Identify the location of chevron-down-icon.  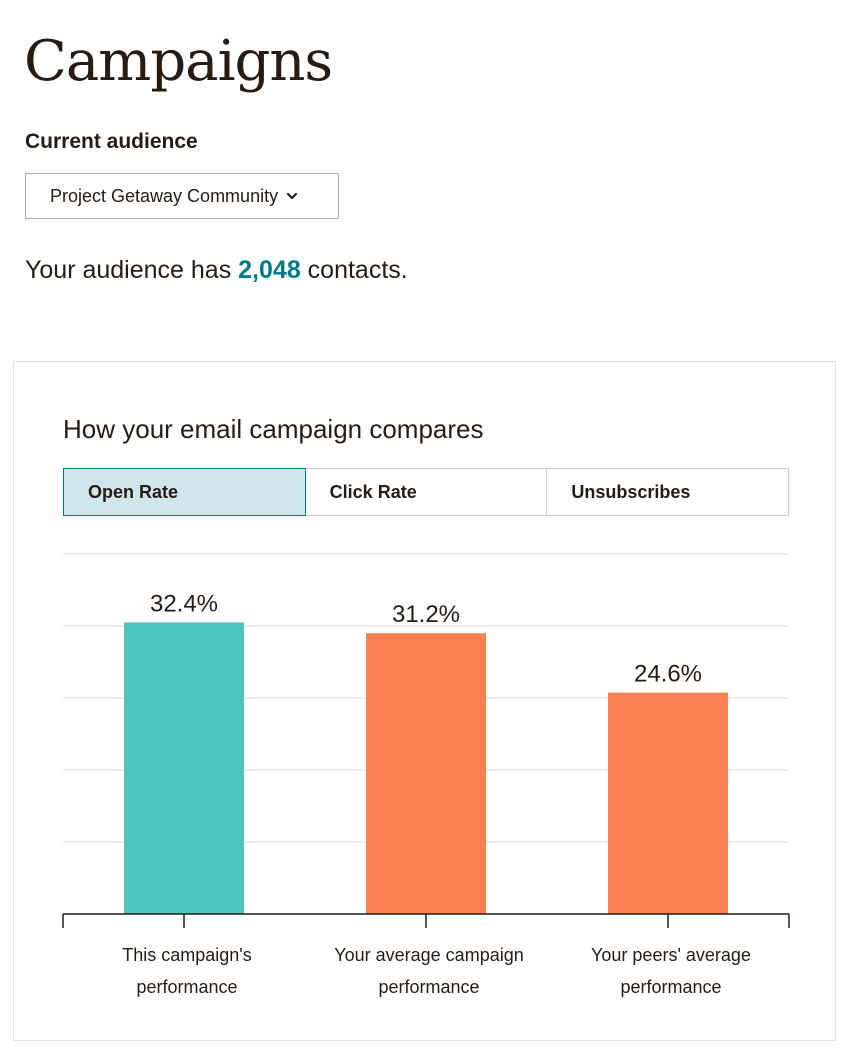
(292, 196).